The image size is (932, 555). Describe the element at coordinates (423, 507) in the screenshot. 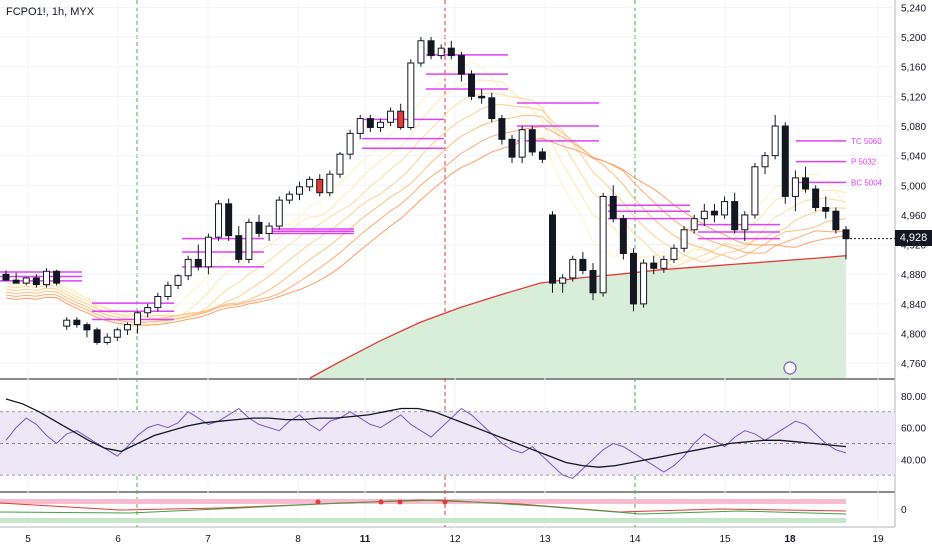

I see `osc2-line` at that location.